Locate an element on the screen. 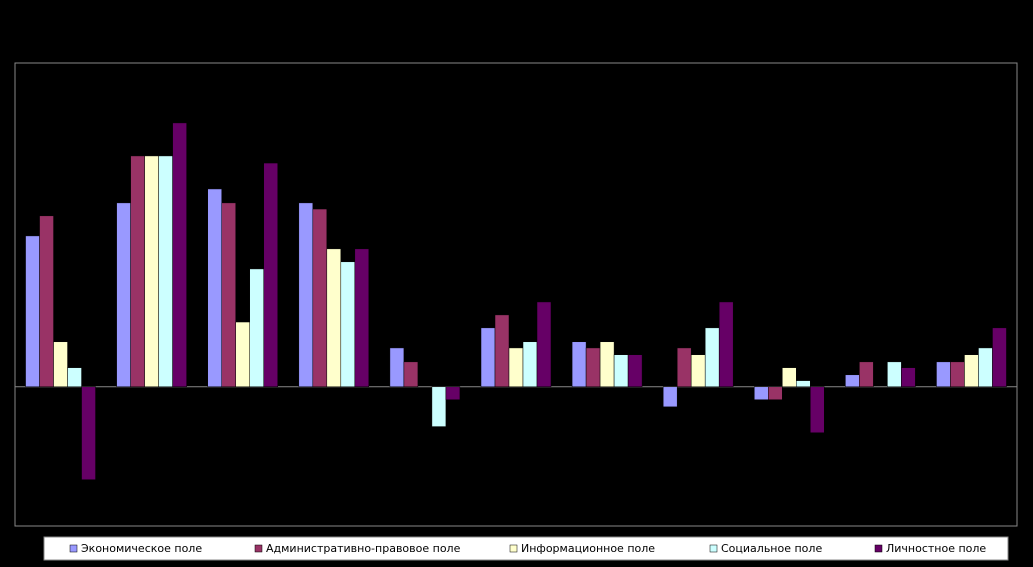 The image size is (1033, 567). legend-label: Административно-правовое поле is located at coordinates (363, 548).